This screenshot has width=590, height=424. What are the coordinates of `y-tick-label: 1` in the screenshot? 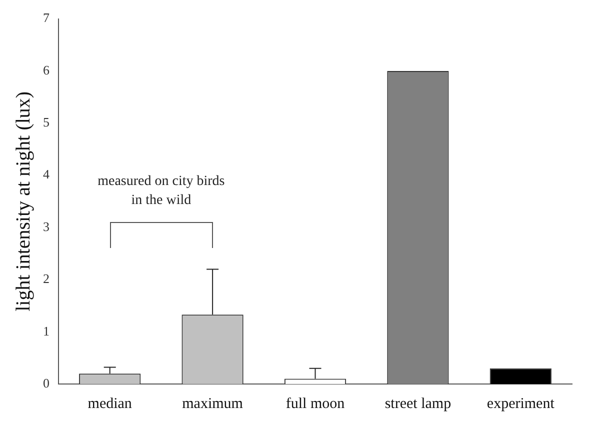 It's located at (46, 330).